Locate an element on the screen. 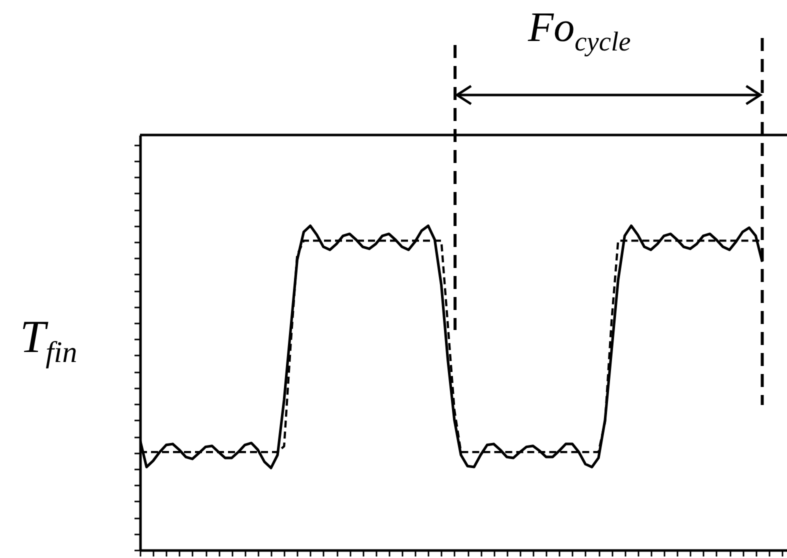 The image size is (787, 558). text: Fo$_{cycle}$ is located at coordinates (579, 31).